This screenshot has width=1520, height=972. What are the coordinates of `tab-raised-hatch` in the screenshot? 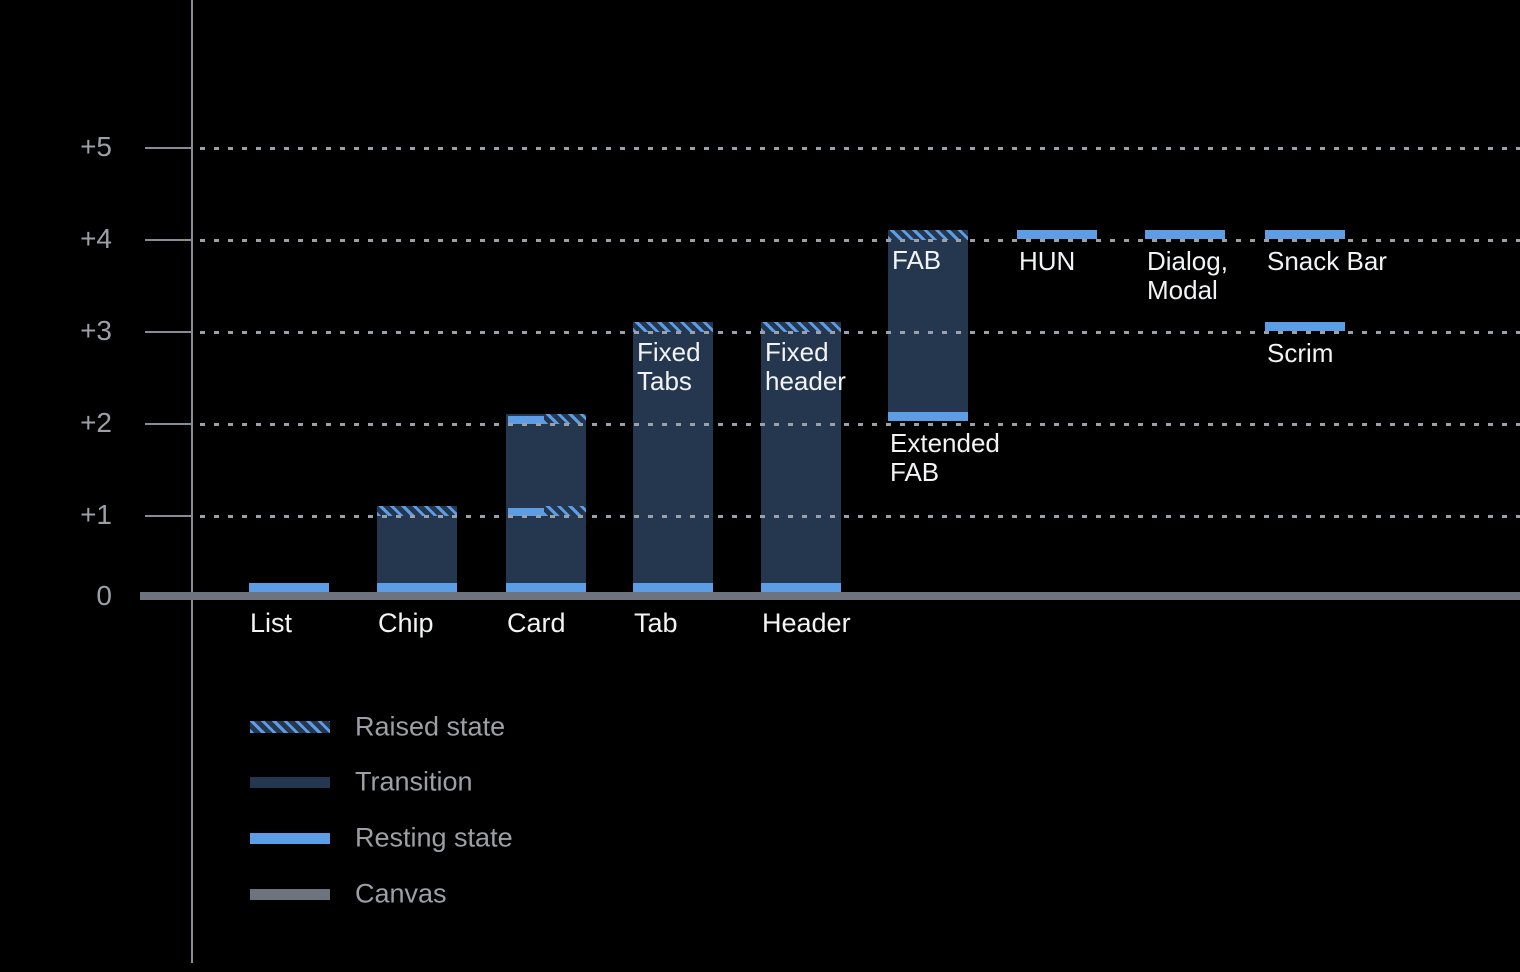 It's located at (673, 327).